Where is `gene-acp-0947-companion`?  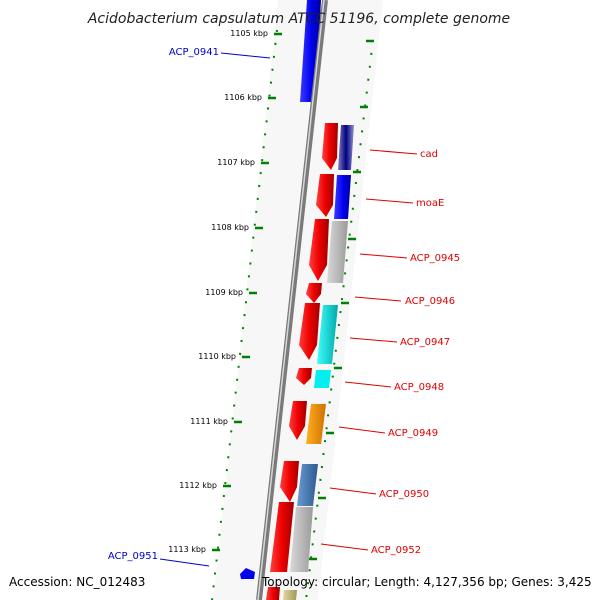
gene-acp-0947-companion is located at coordinates (327, 334).